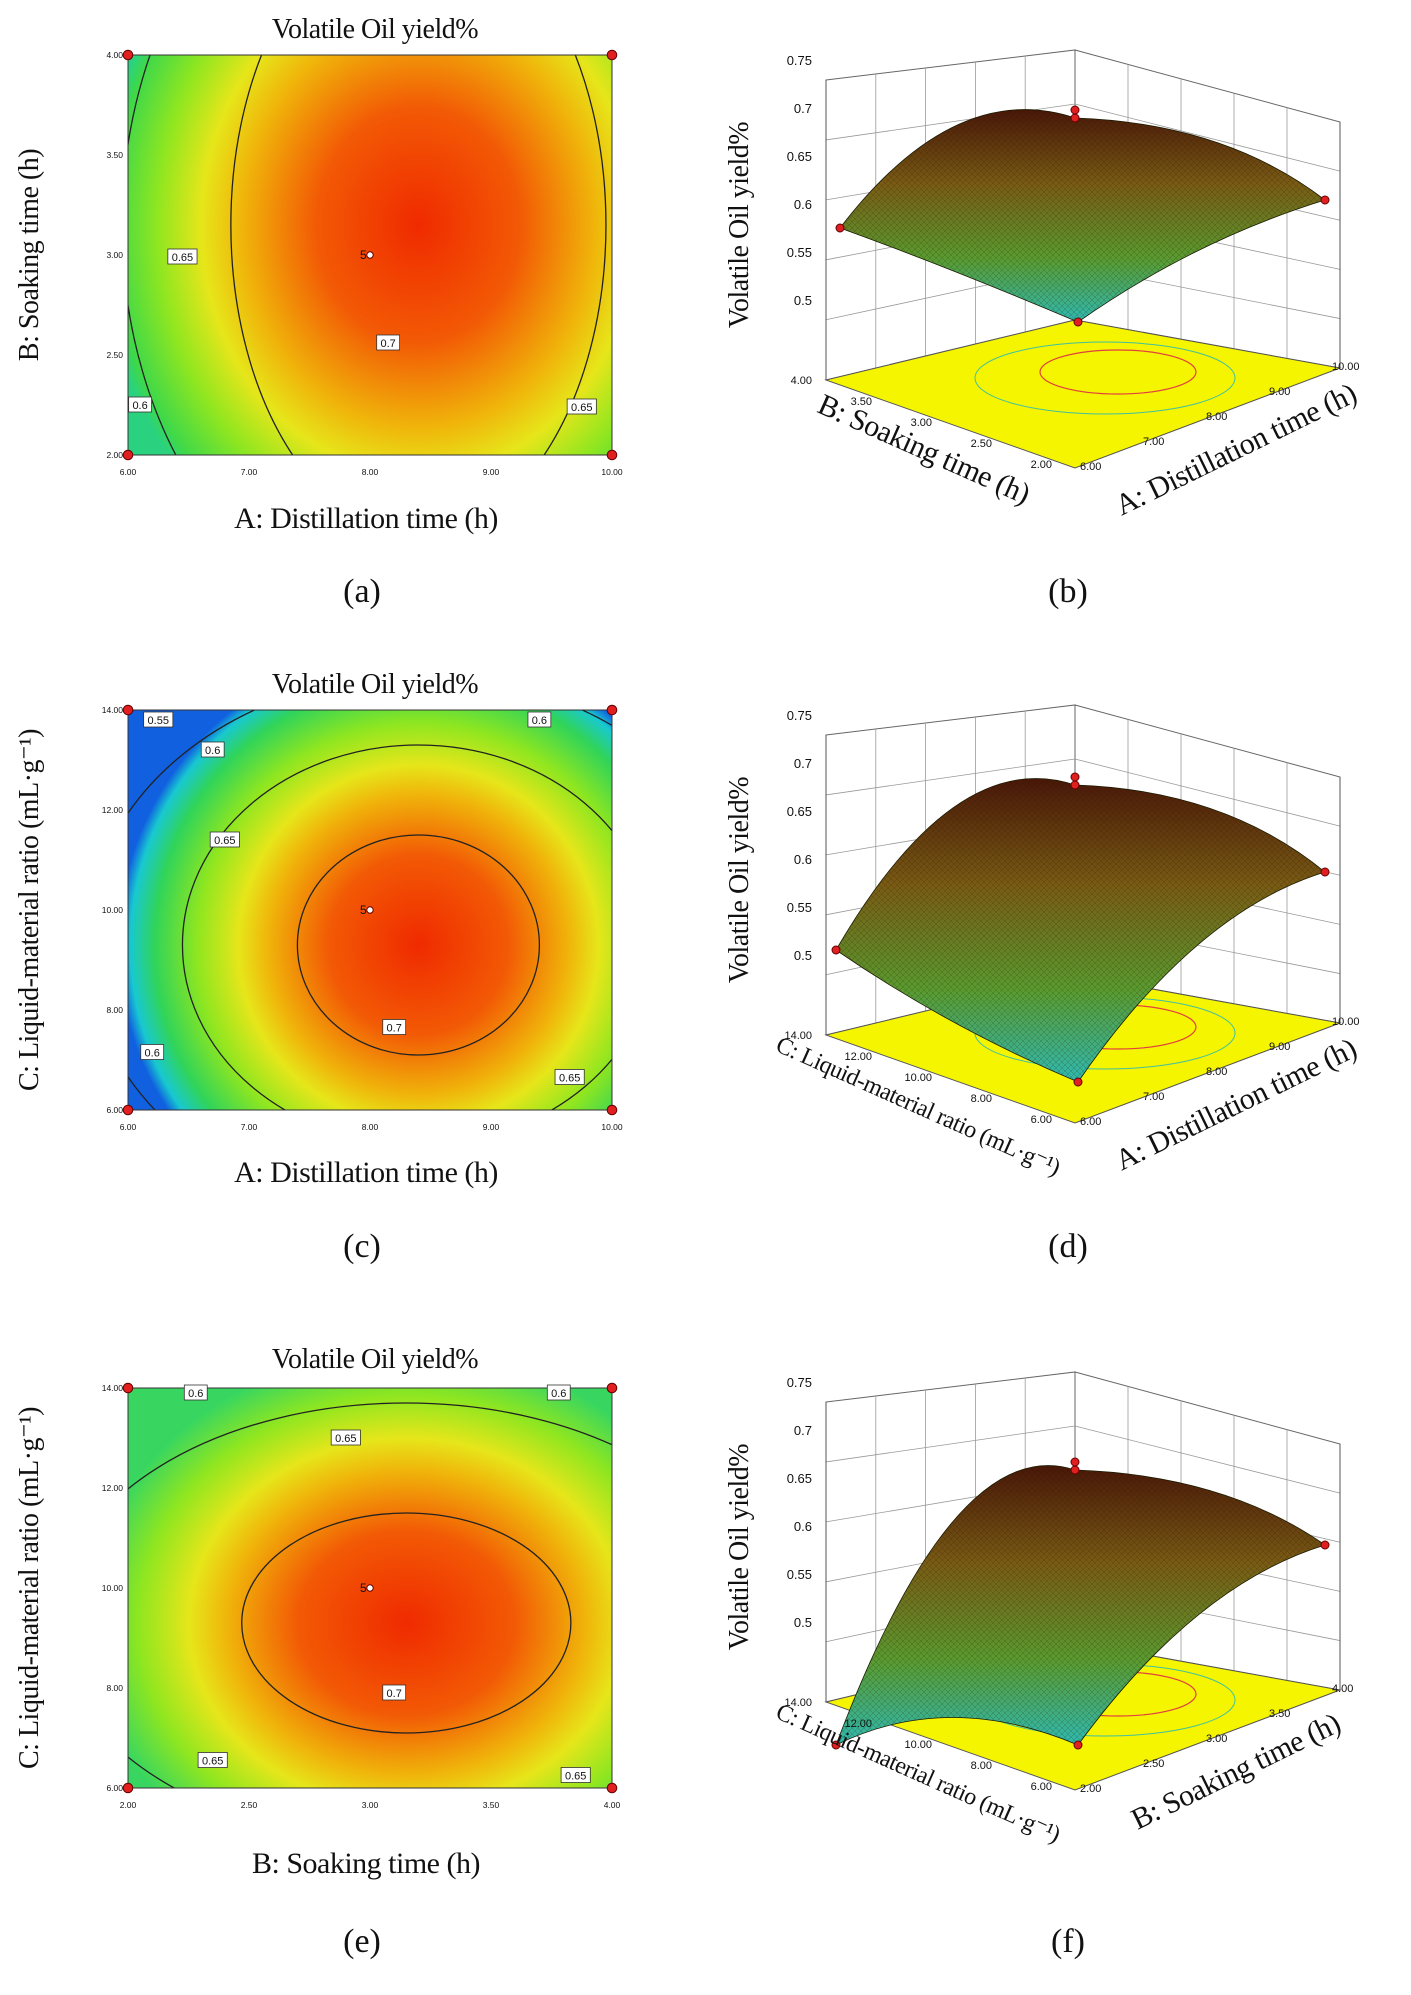  What do you see at coordinates (362, 591) in the screenshot?
I see `panel-label: (a)` at bounding box center [362, 591].